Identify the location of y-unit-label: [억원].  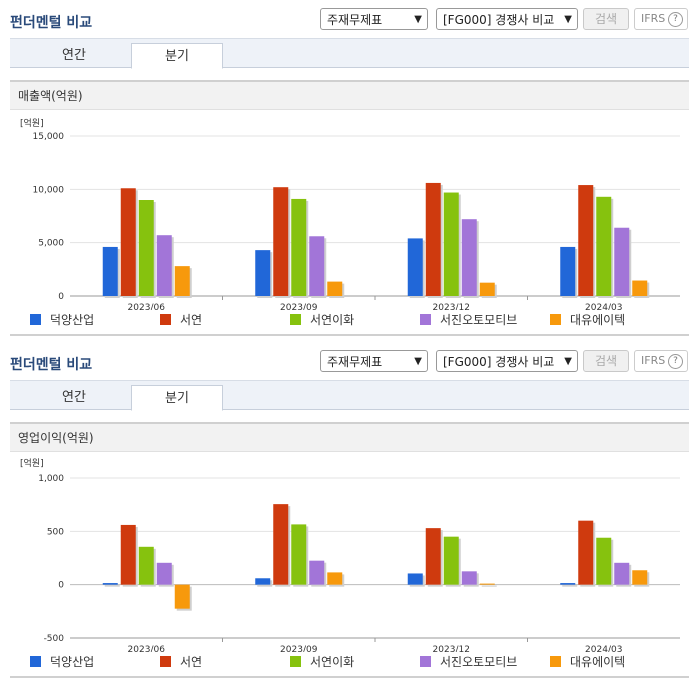
(32, 463).